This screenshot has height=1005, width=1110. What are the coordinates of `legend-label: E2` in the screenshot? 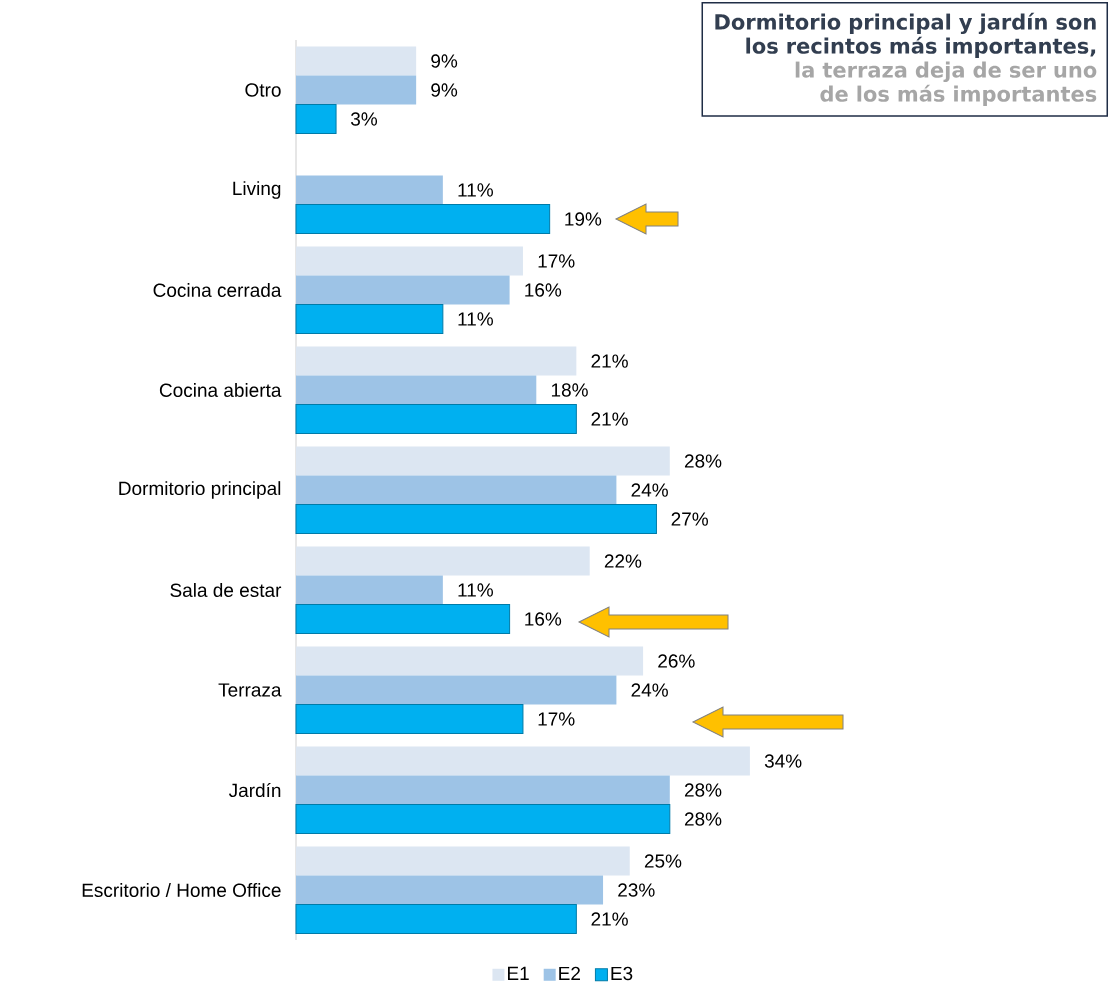 It's located at (569, 973).